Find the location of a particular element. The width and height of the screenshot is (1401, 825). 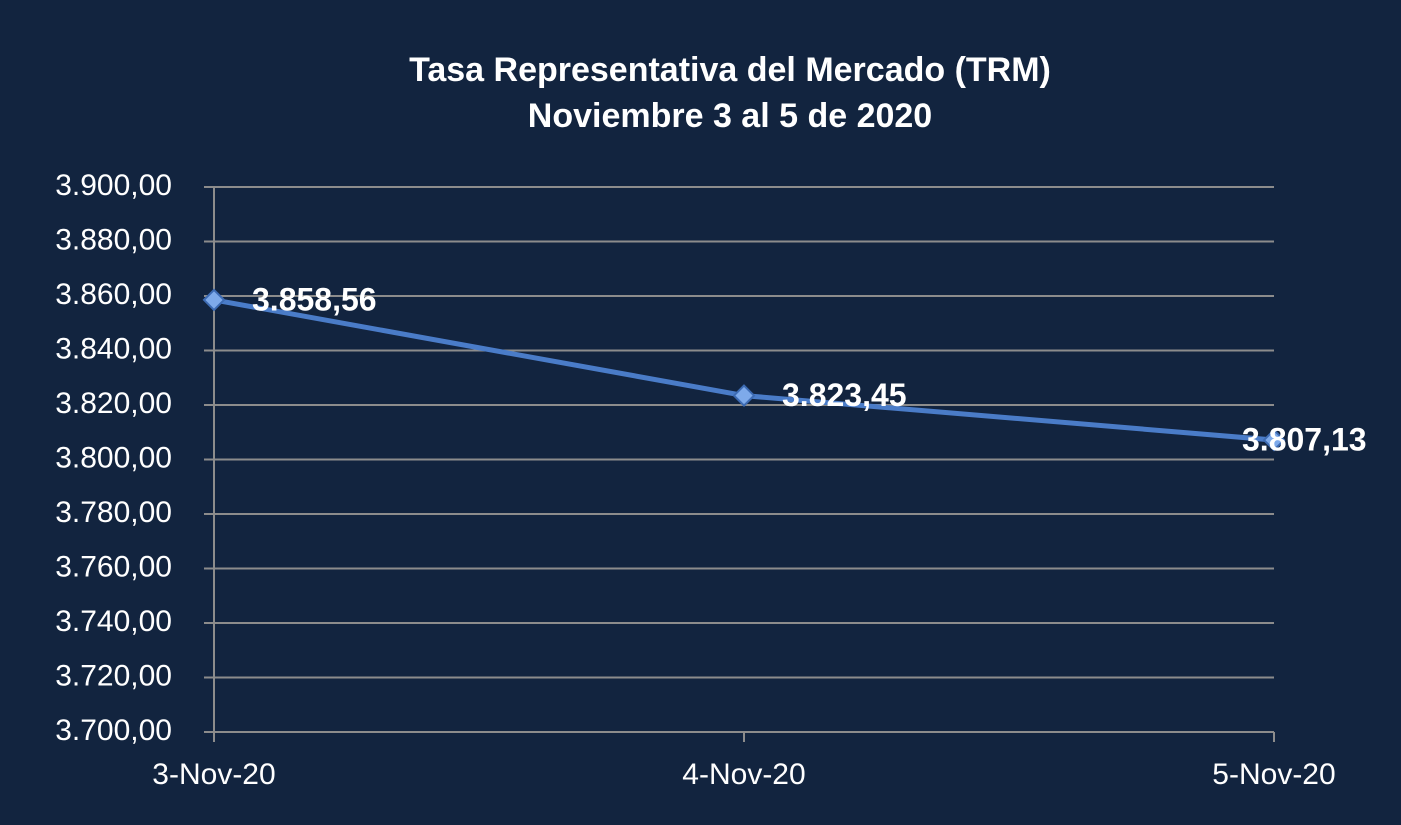

x-tick-label: 5-Nov-20 is located at coordinates (1273, 774).